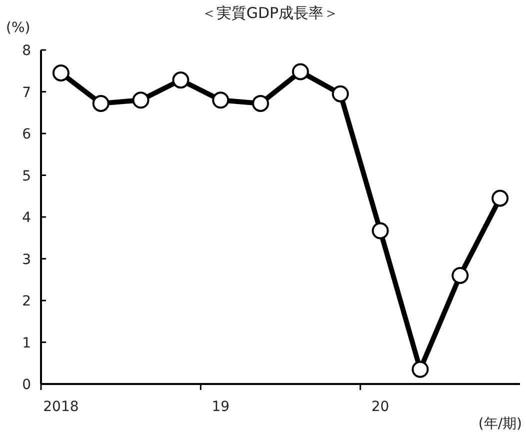 The width and height of the screenshot is (526, 436). I want to click on y-tick-label: 1, so click(26, 343).